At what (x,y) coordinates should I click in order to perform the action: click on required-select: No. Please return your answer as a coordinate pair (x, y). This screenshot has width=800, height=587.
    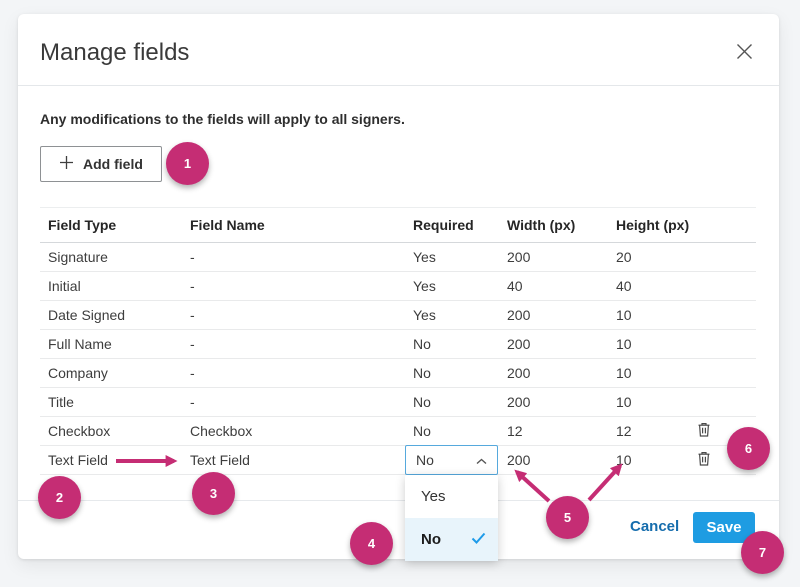
    Looking at the image, I should click on (451, 460).